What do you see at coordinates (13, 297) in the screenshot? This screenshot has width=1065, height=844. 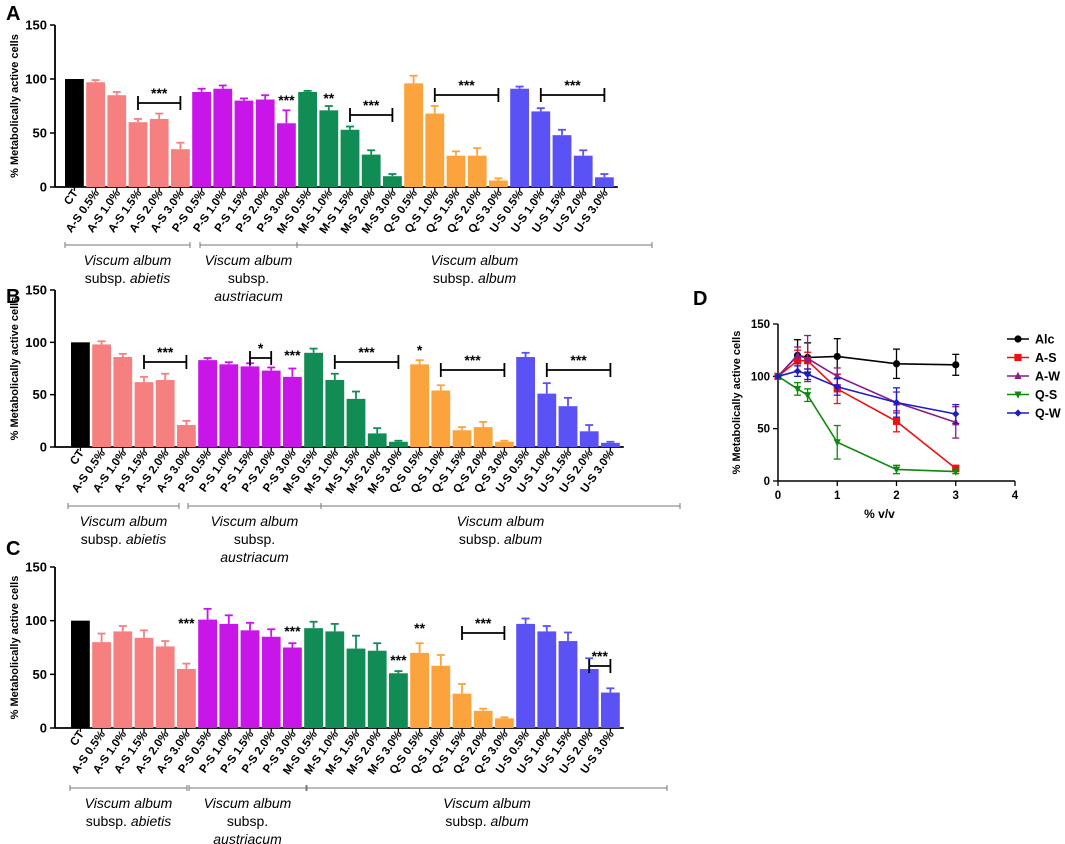 I see `panel-label-b: B` at bounding box center [13, 297].